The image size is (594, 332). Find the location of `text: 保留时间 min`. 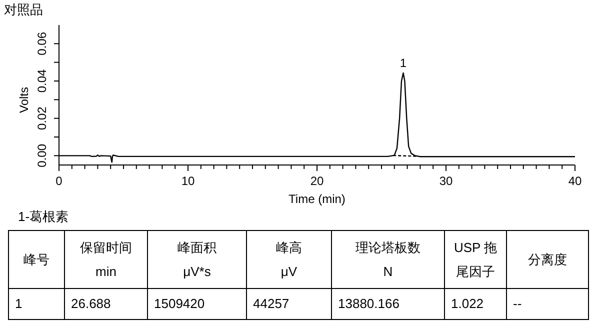

text: 保留时间 min is located at coordinates (106, 259).